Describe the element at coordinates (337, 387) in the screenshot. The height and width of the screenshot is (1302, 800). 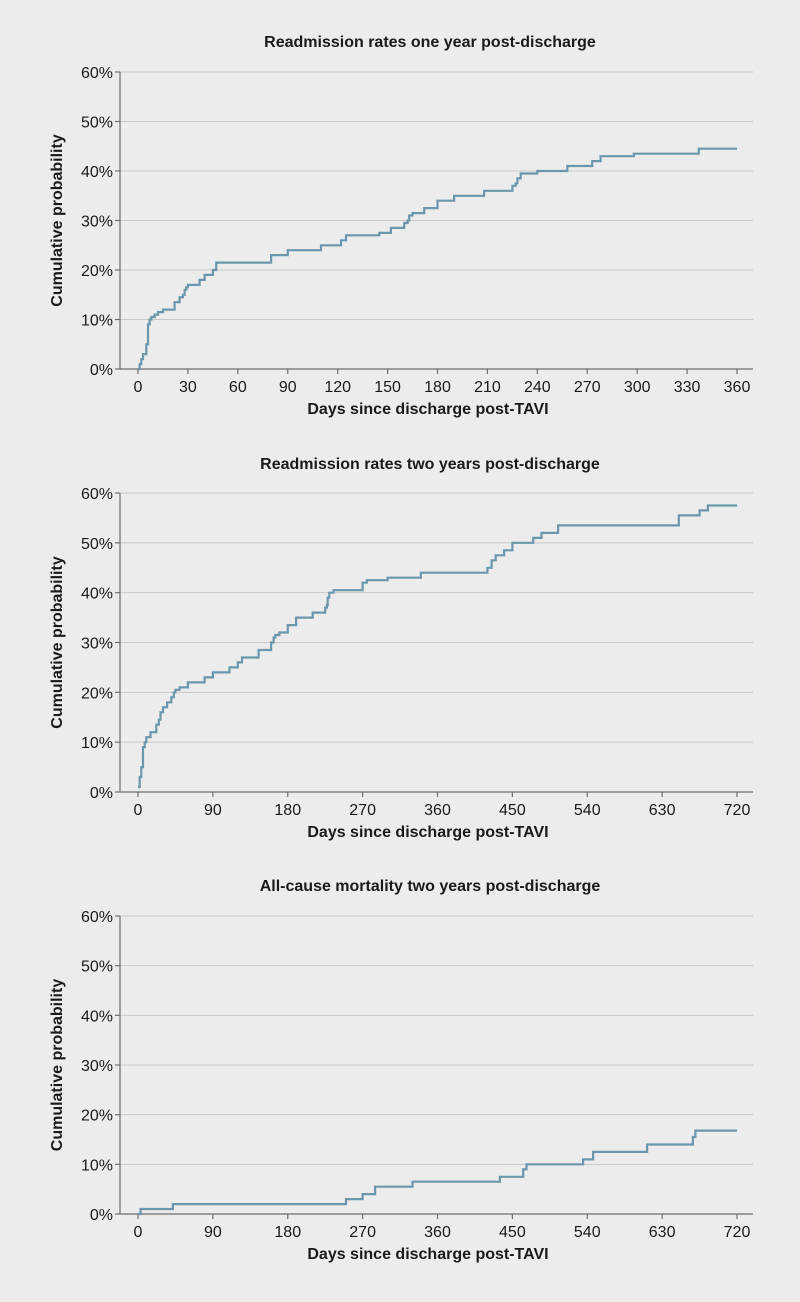
I see `x-tick-label: 120` at that location.